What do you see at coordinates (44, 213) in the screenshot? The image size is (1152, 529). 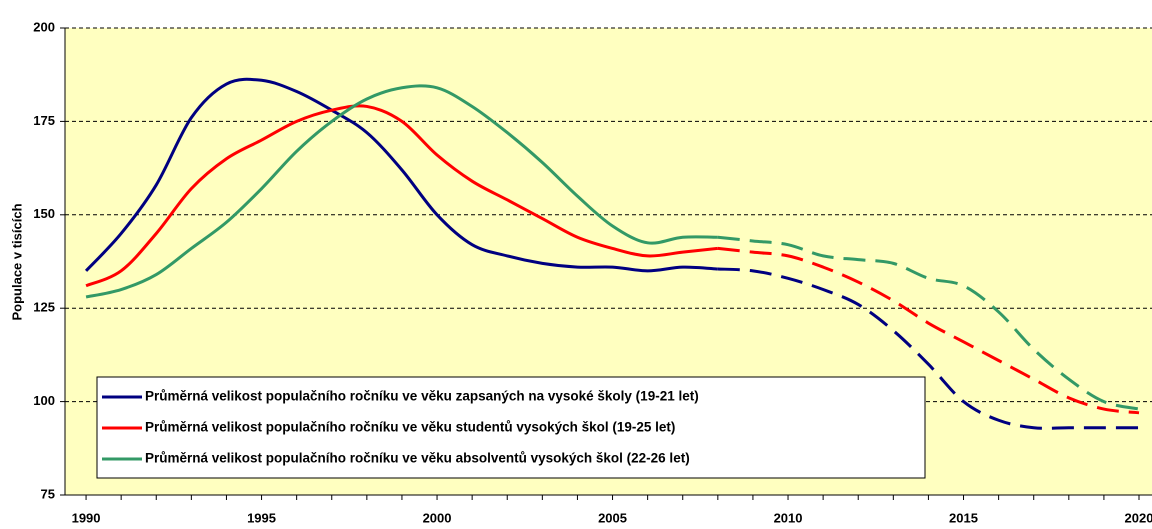 I see `y-tick-label: 150` at bounding box center [44, 213].